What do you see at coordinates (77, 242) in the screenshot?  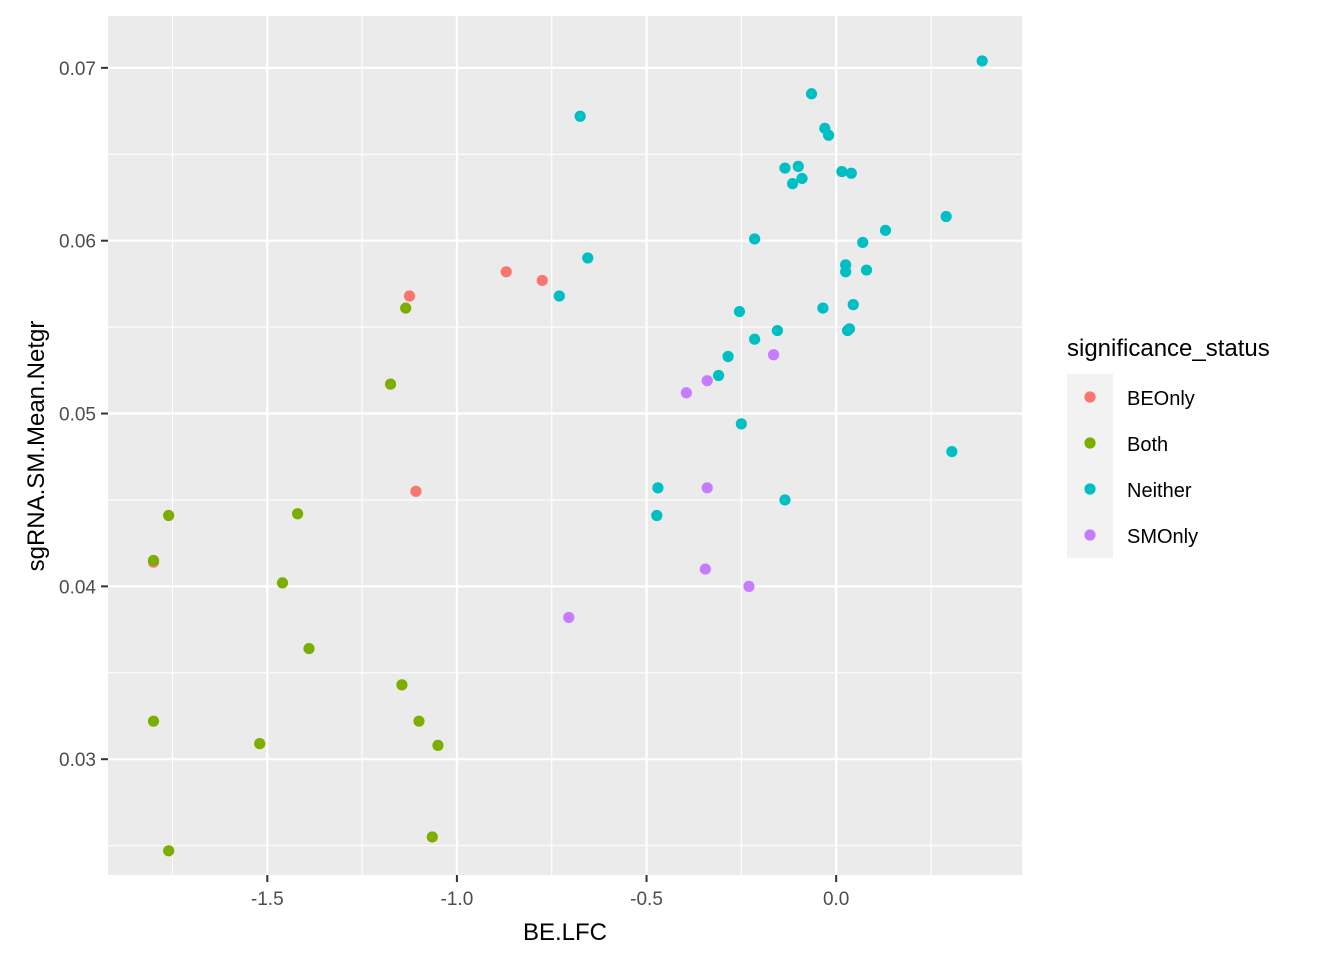 I see `y-tick-label: 0.06` at bounding box center [77, 242].